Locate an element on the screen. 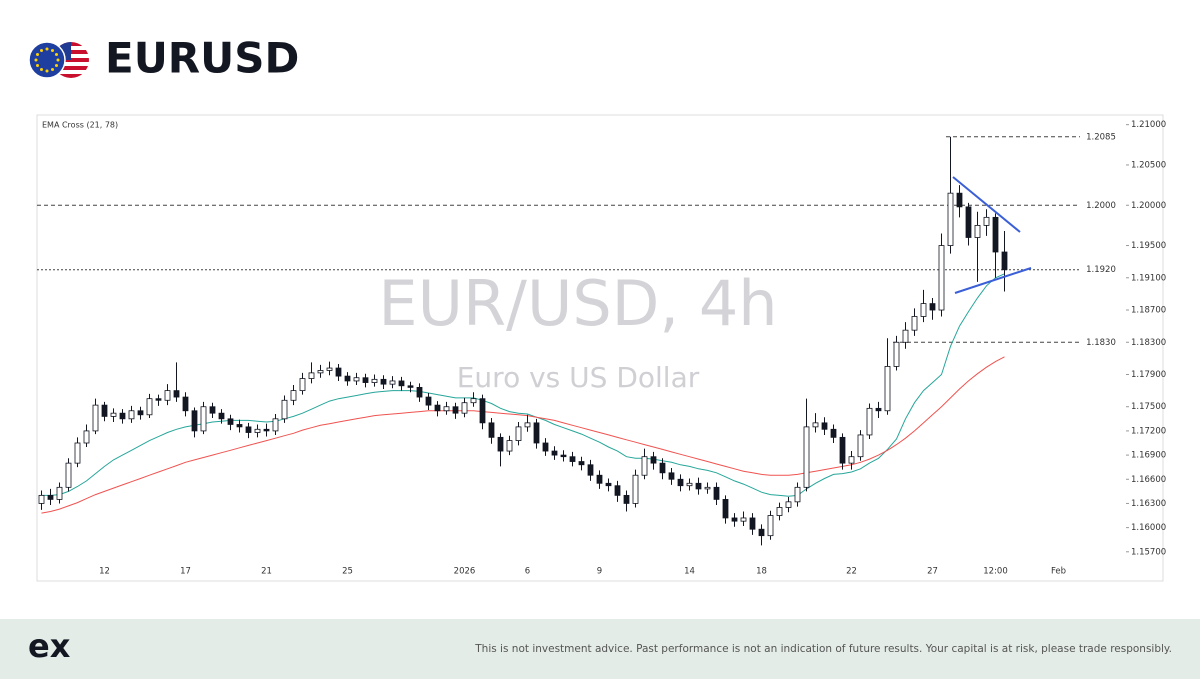 This screenshot has height=683, width=1200. y-tick-label: 1.18700 is located at coordinates (1148, 311).